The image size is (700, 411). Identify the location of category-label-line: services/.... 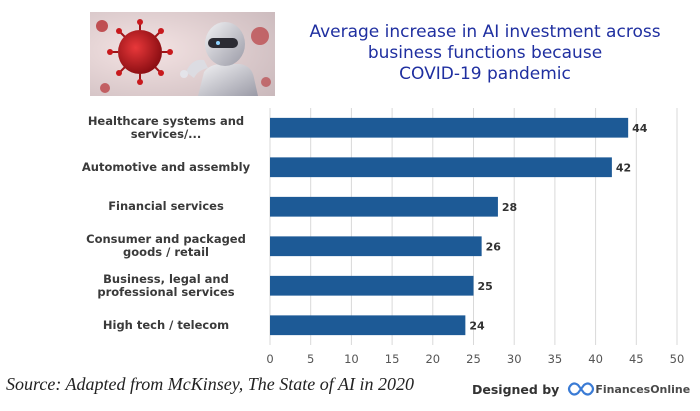
(166, 133).